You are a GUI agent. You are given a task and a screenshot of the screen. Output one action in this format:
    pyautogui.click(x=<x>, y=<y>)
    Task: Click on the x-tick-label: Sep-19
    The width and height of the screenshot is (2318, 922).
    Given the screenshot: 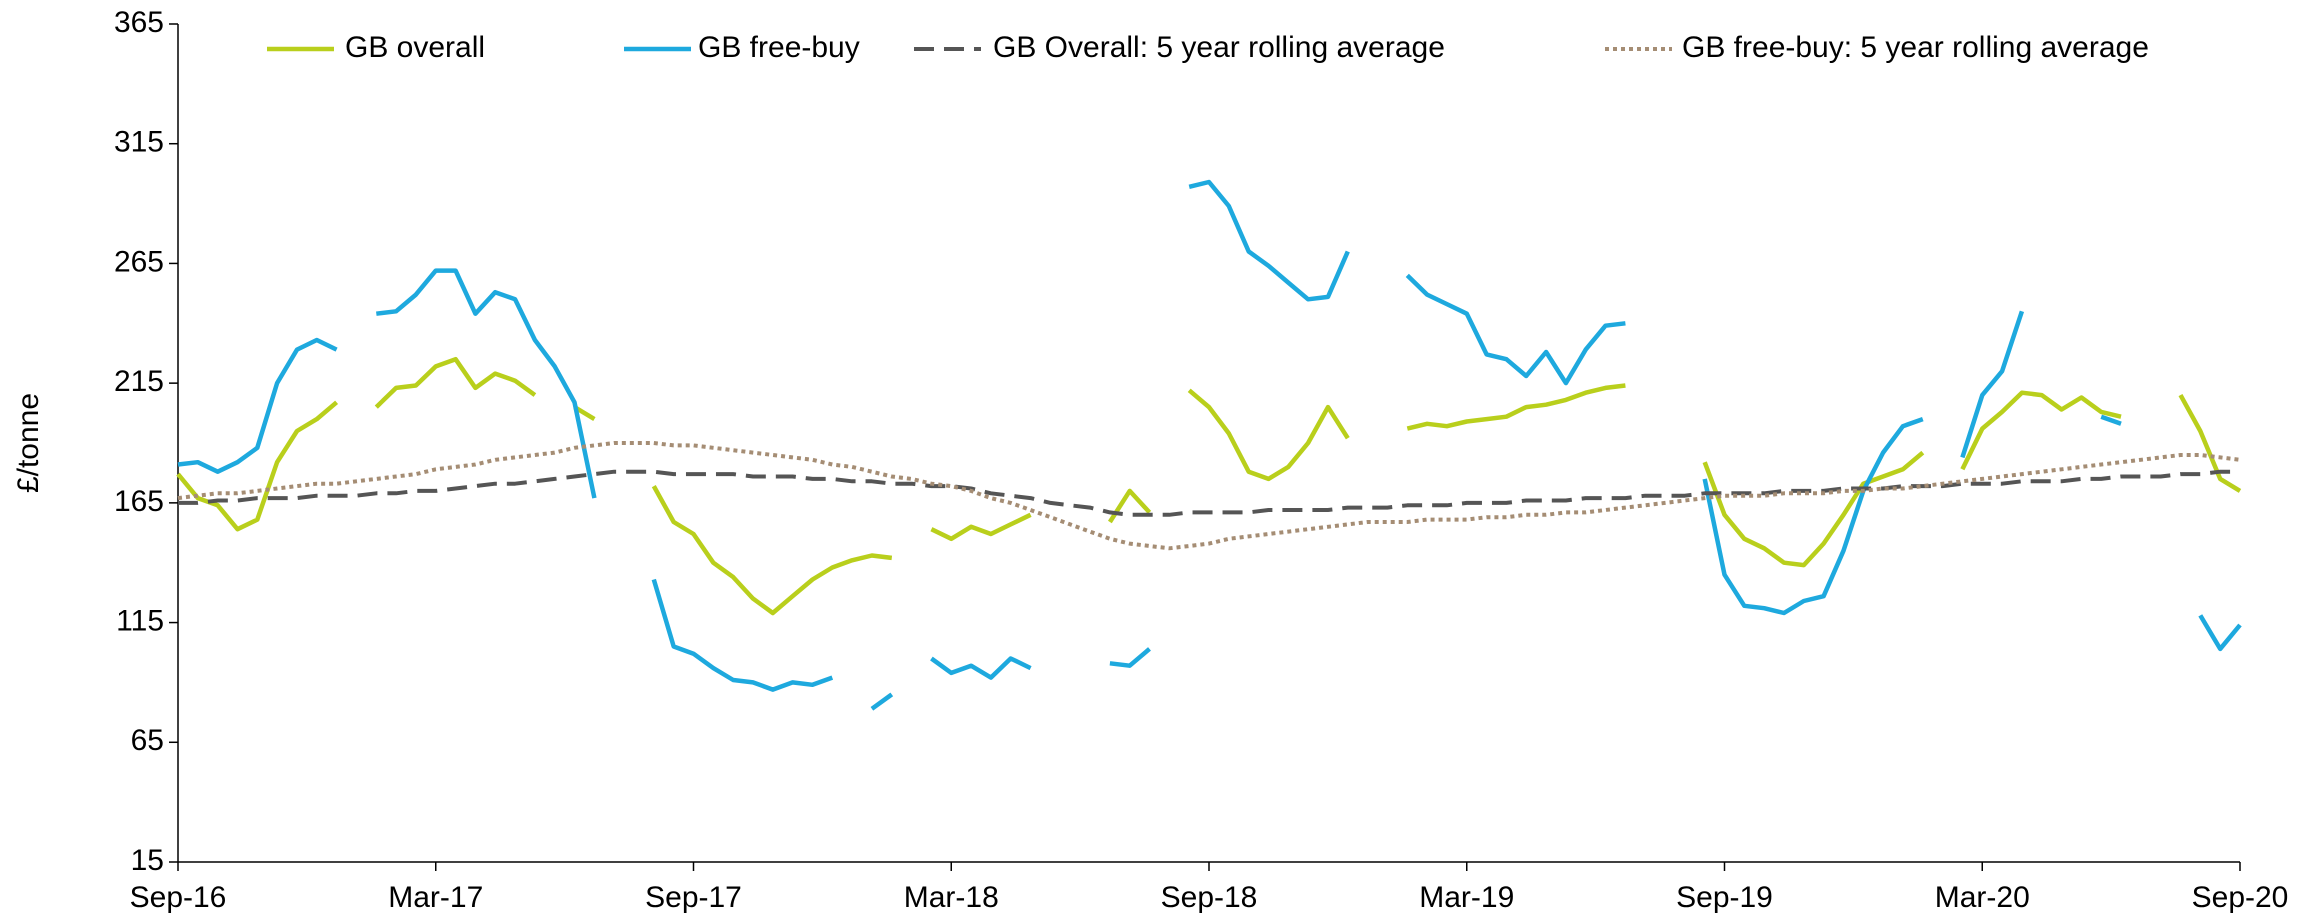 What is the action you would take?
    pyautogui.click(x=1724, y=897)
    